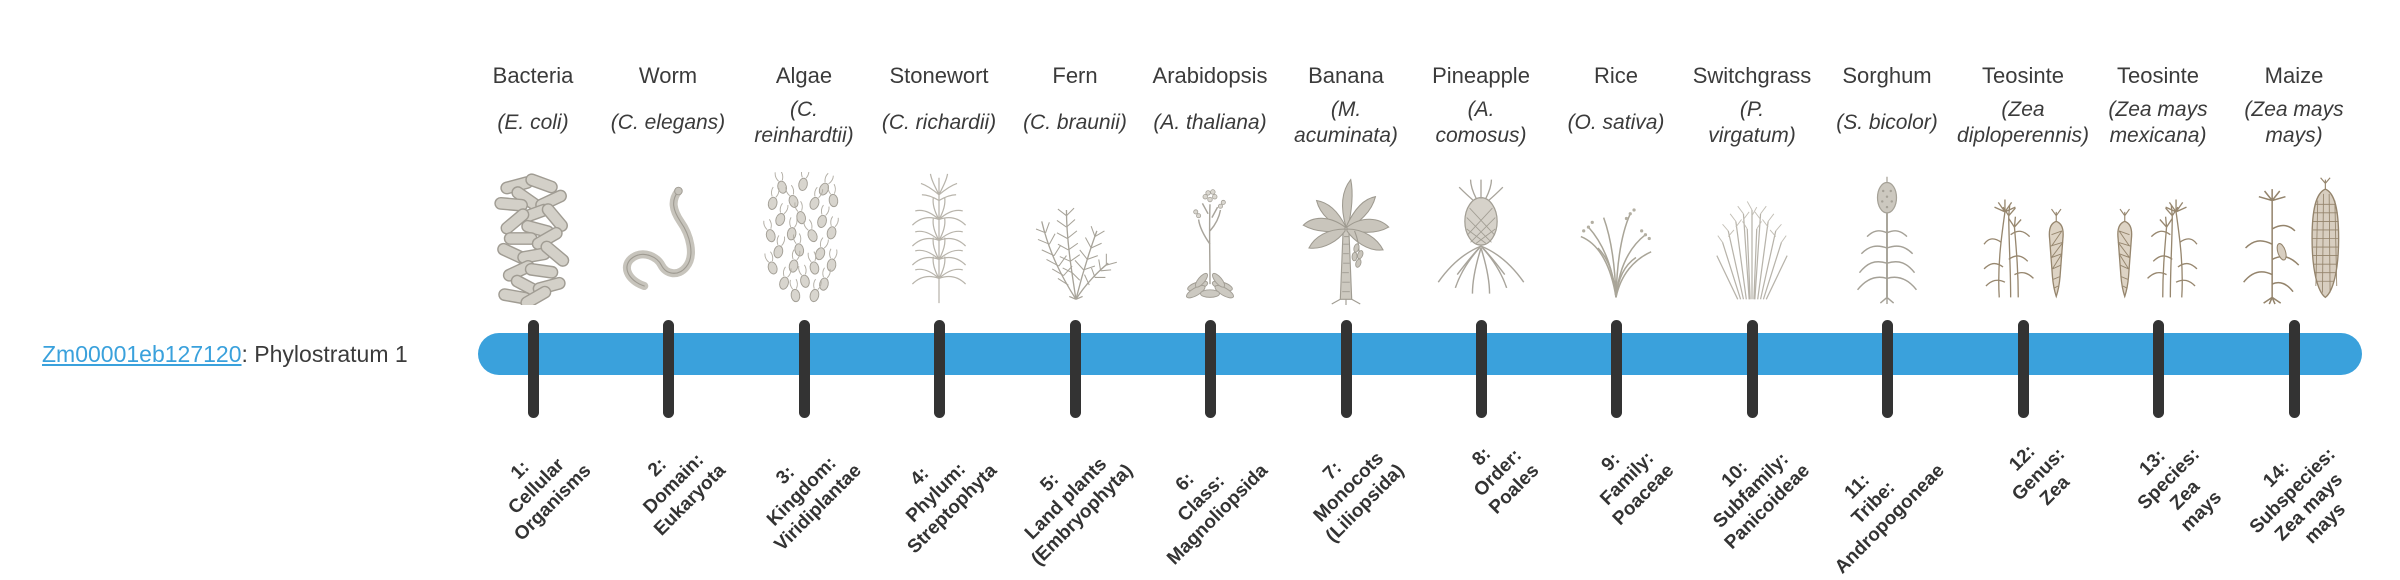 The height and width of the screenshot is (580, 2400). What do you see at coordinates (1887, 75) in the screenshot?
I see `organism-common-name: Sorghum` at bounding box center [1887, 75].